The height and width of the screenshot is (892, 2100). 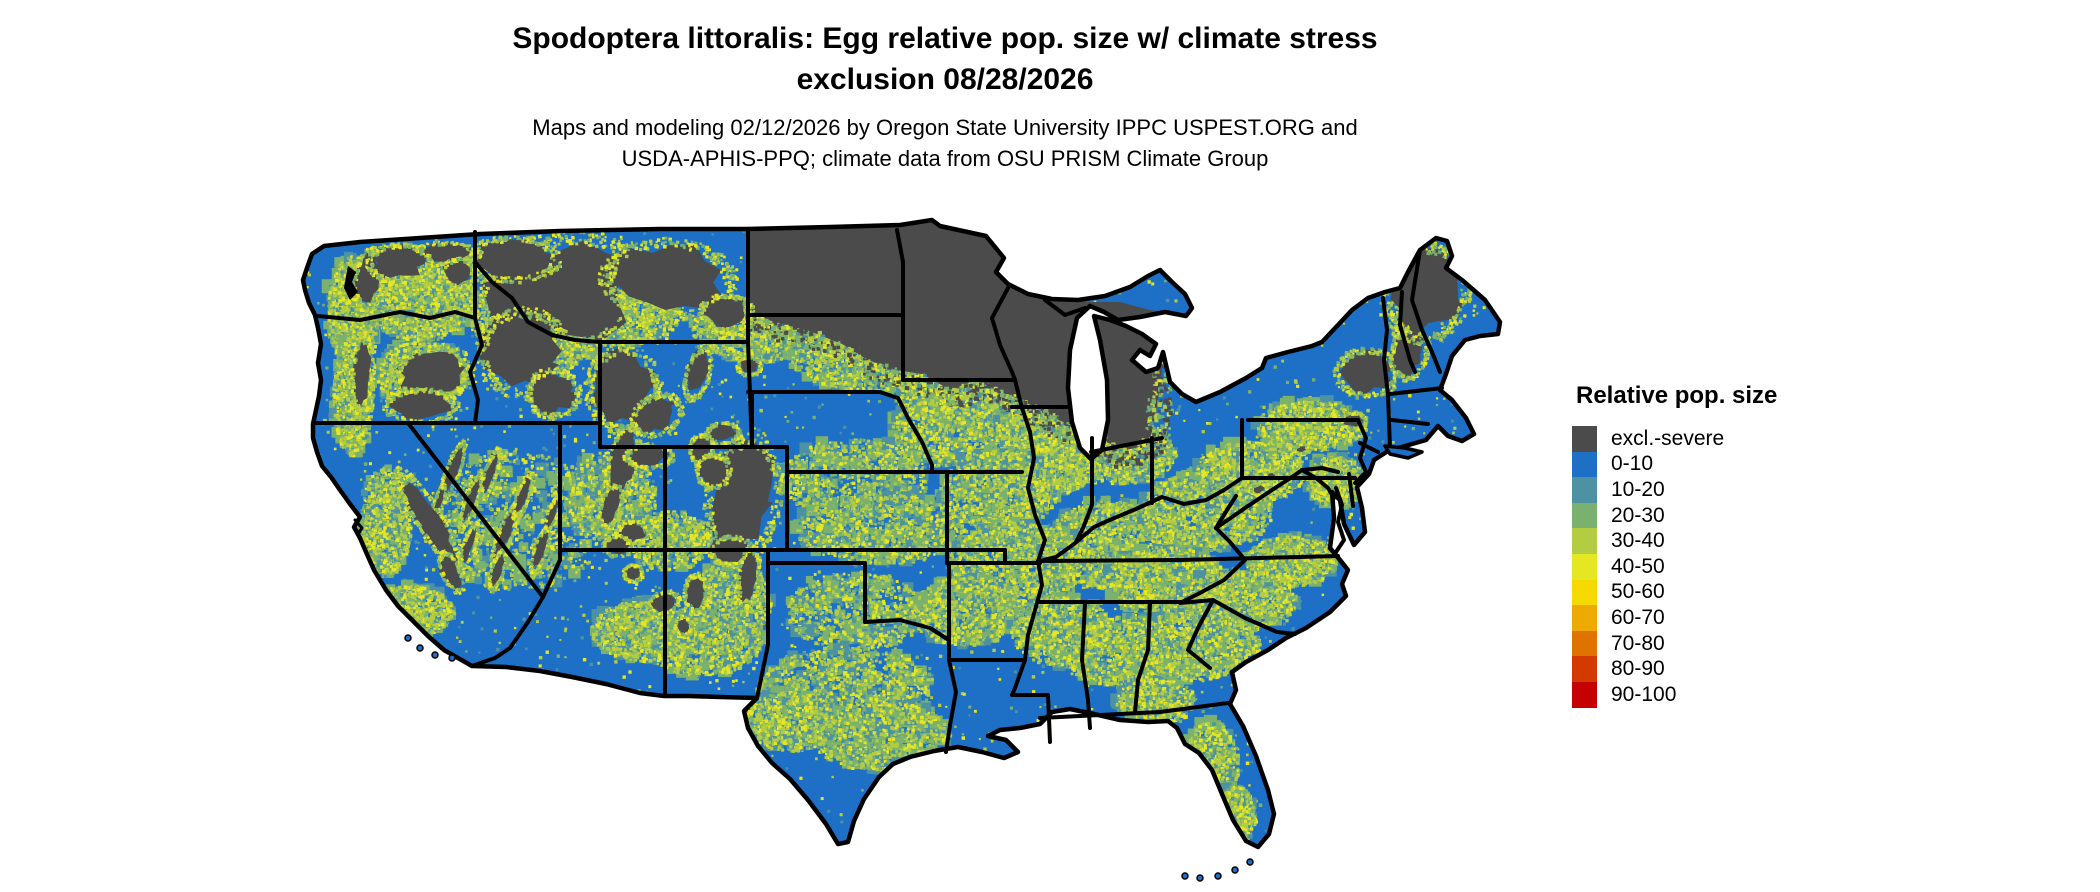 What do you see at coordinates (1674, 515) in the screenshot?
I see `legend-item: 20-30` at bounding box center [1674, 515].